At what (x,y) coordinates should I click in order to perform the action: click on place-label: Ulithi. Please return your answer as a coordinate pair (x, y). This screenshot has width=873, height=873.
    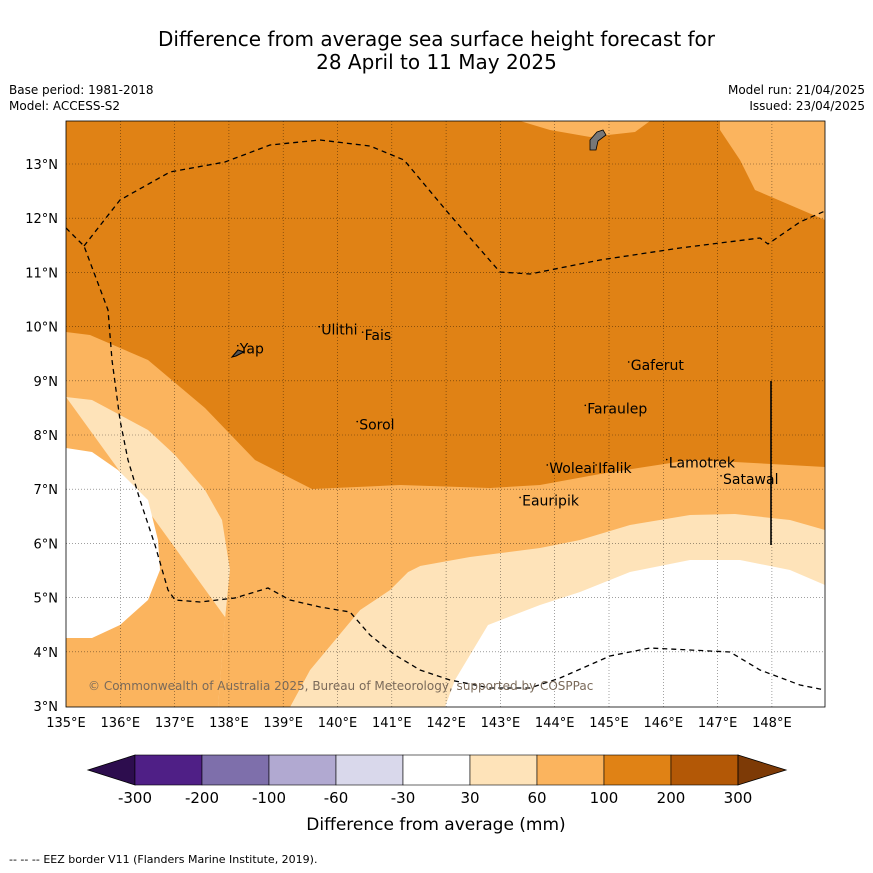
    Looking at the image, I should click on (339, 331).